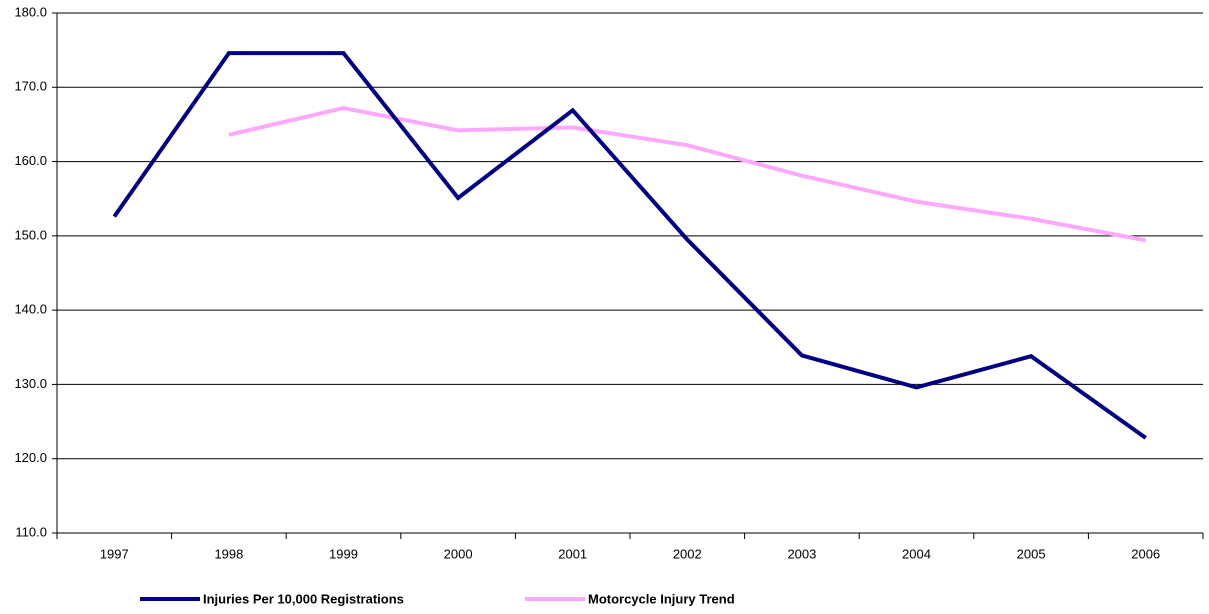  I want to click on y-tick-label: 140.0, so click(30, 309).